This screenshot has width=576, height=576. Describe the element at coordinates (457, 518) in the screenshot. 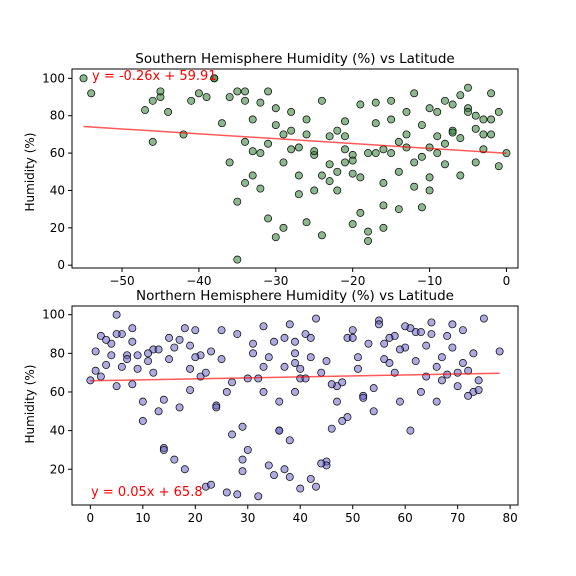

I see `x-tick-label: 70` at that location.